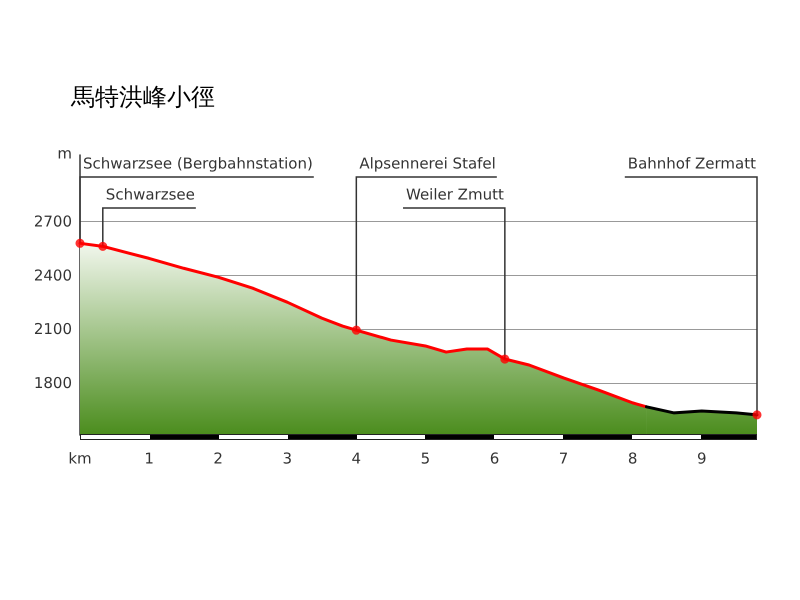  What do you see at coordinates (425, 459) in the screenshot?
I see `x-tick-label: 5` at bounding box center [425, 459].